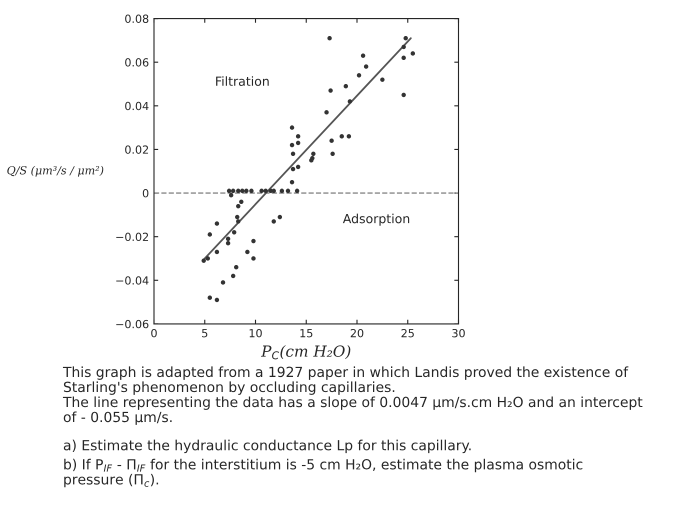 Image resolution: width=700 pixels, height=531 pixels. What do you see at coordinates (267, 447) in the screenshot?
I see `text: a) Estimate the hydraulic conductance Lp for this capillary.` at bounding box center [267, 447].